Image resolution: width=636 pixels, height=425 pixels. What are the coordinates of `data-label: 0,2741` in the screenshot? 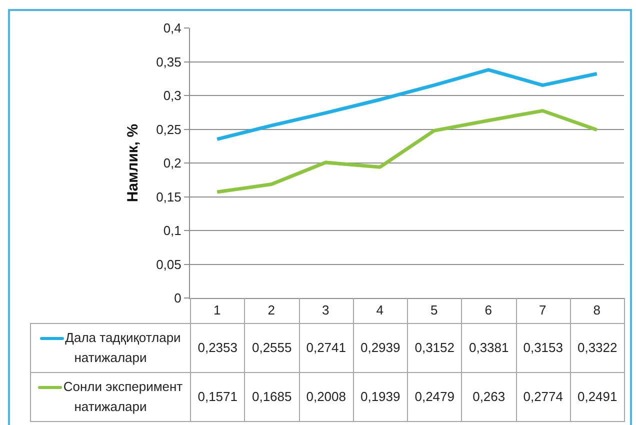 It's located at (326, 347).